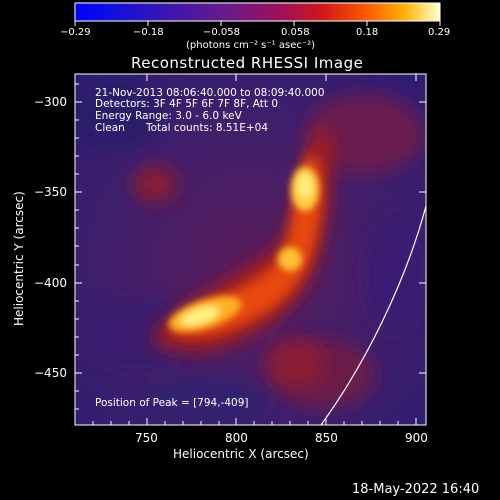 This screenshot has height=500, width=500. I want to click on y-tick-label: −450, so click(50, 373).